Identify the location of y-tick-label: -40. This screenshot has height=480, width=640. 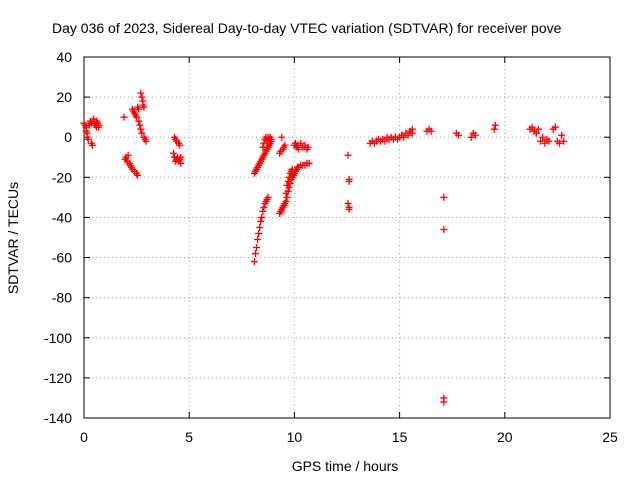
(62, 217).